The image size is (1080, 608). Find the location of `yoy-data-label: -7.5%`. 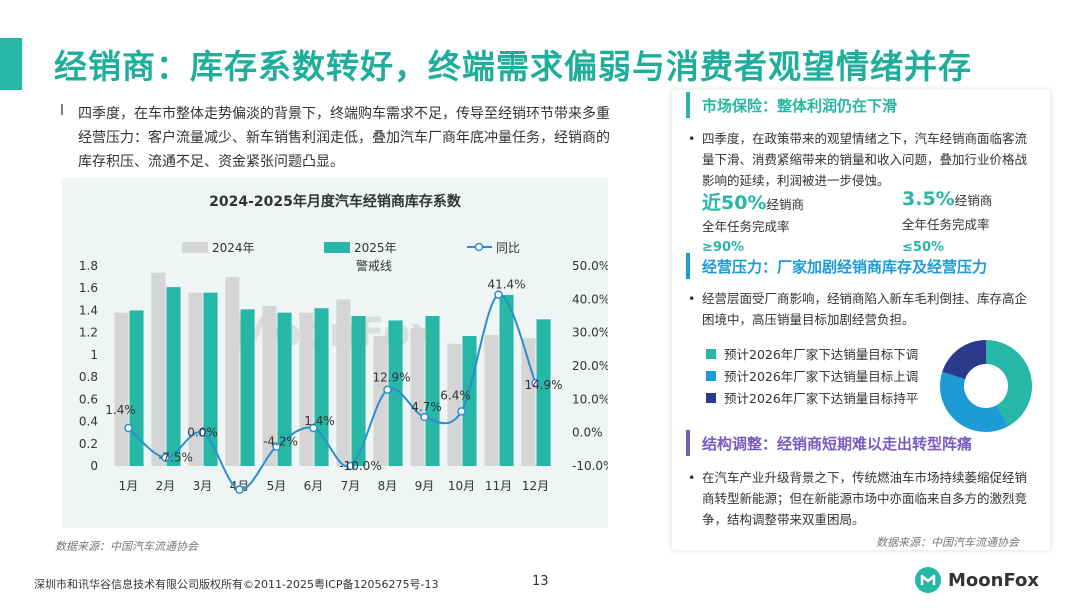

yoy-data-label: -7.5% is located at coordinates (175, 458).